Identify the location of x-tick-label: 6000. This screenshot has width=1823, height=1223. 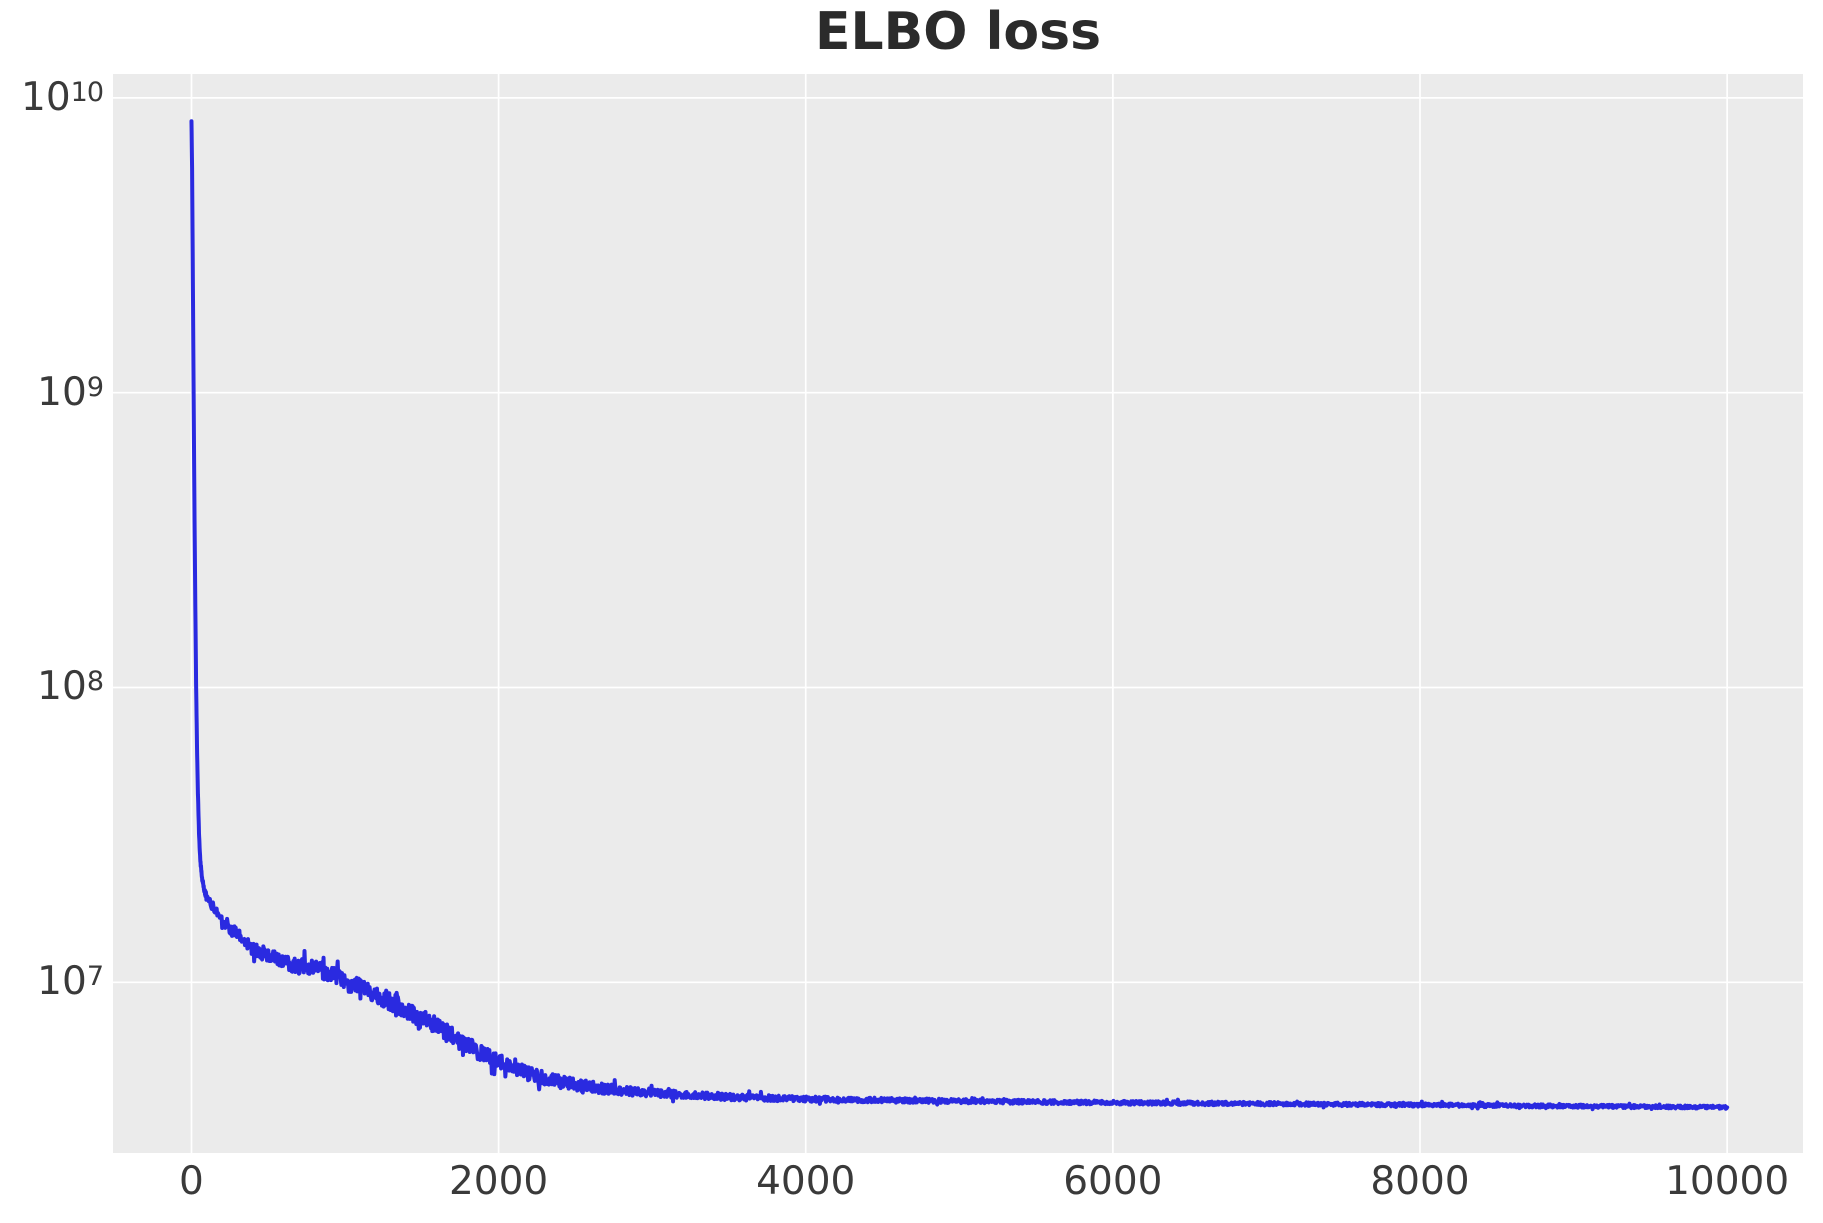
(1113, 1181).